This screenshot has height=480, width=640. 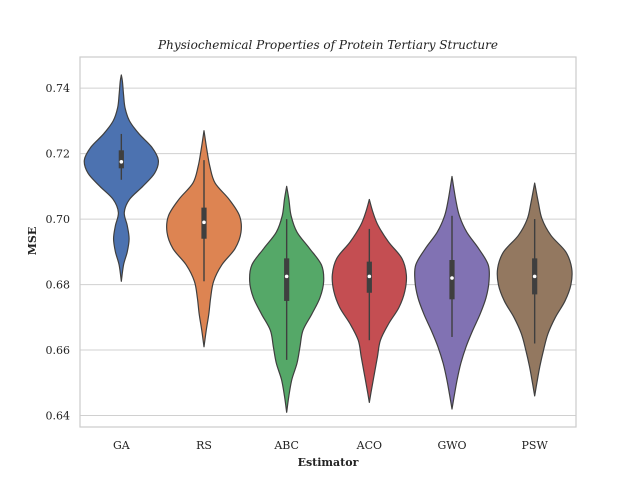 What do you see at coordinates (58, 88) in the screenshot?
I see `y-tick-label: 0.74` at bounding box center [58, 88].